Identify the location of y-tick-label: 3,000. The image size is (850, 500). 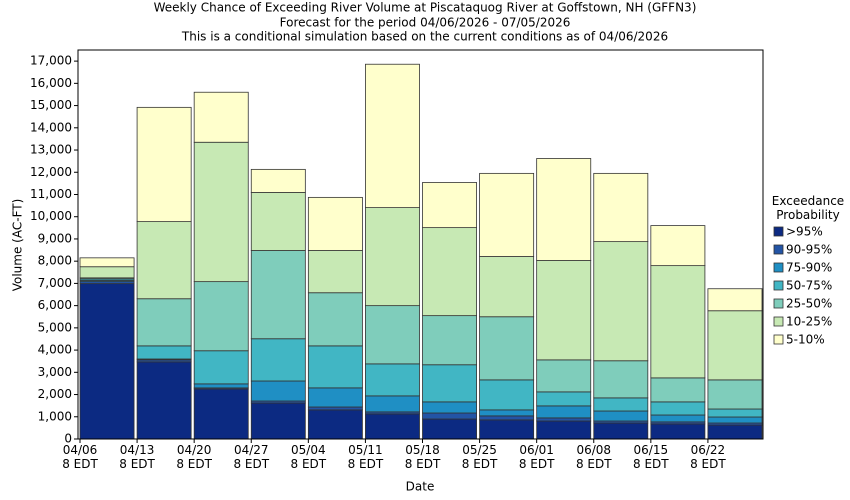
(55, 372).